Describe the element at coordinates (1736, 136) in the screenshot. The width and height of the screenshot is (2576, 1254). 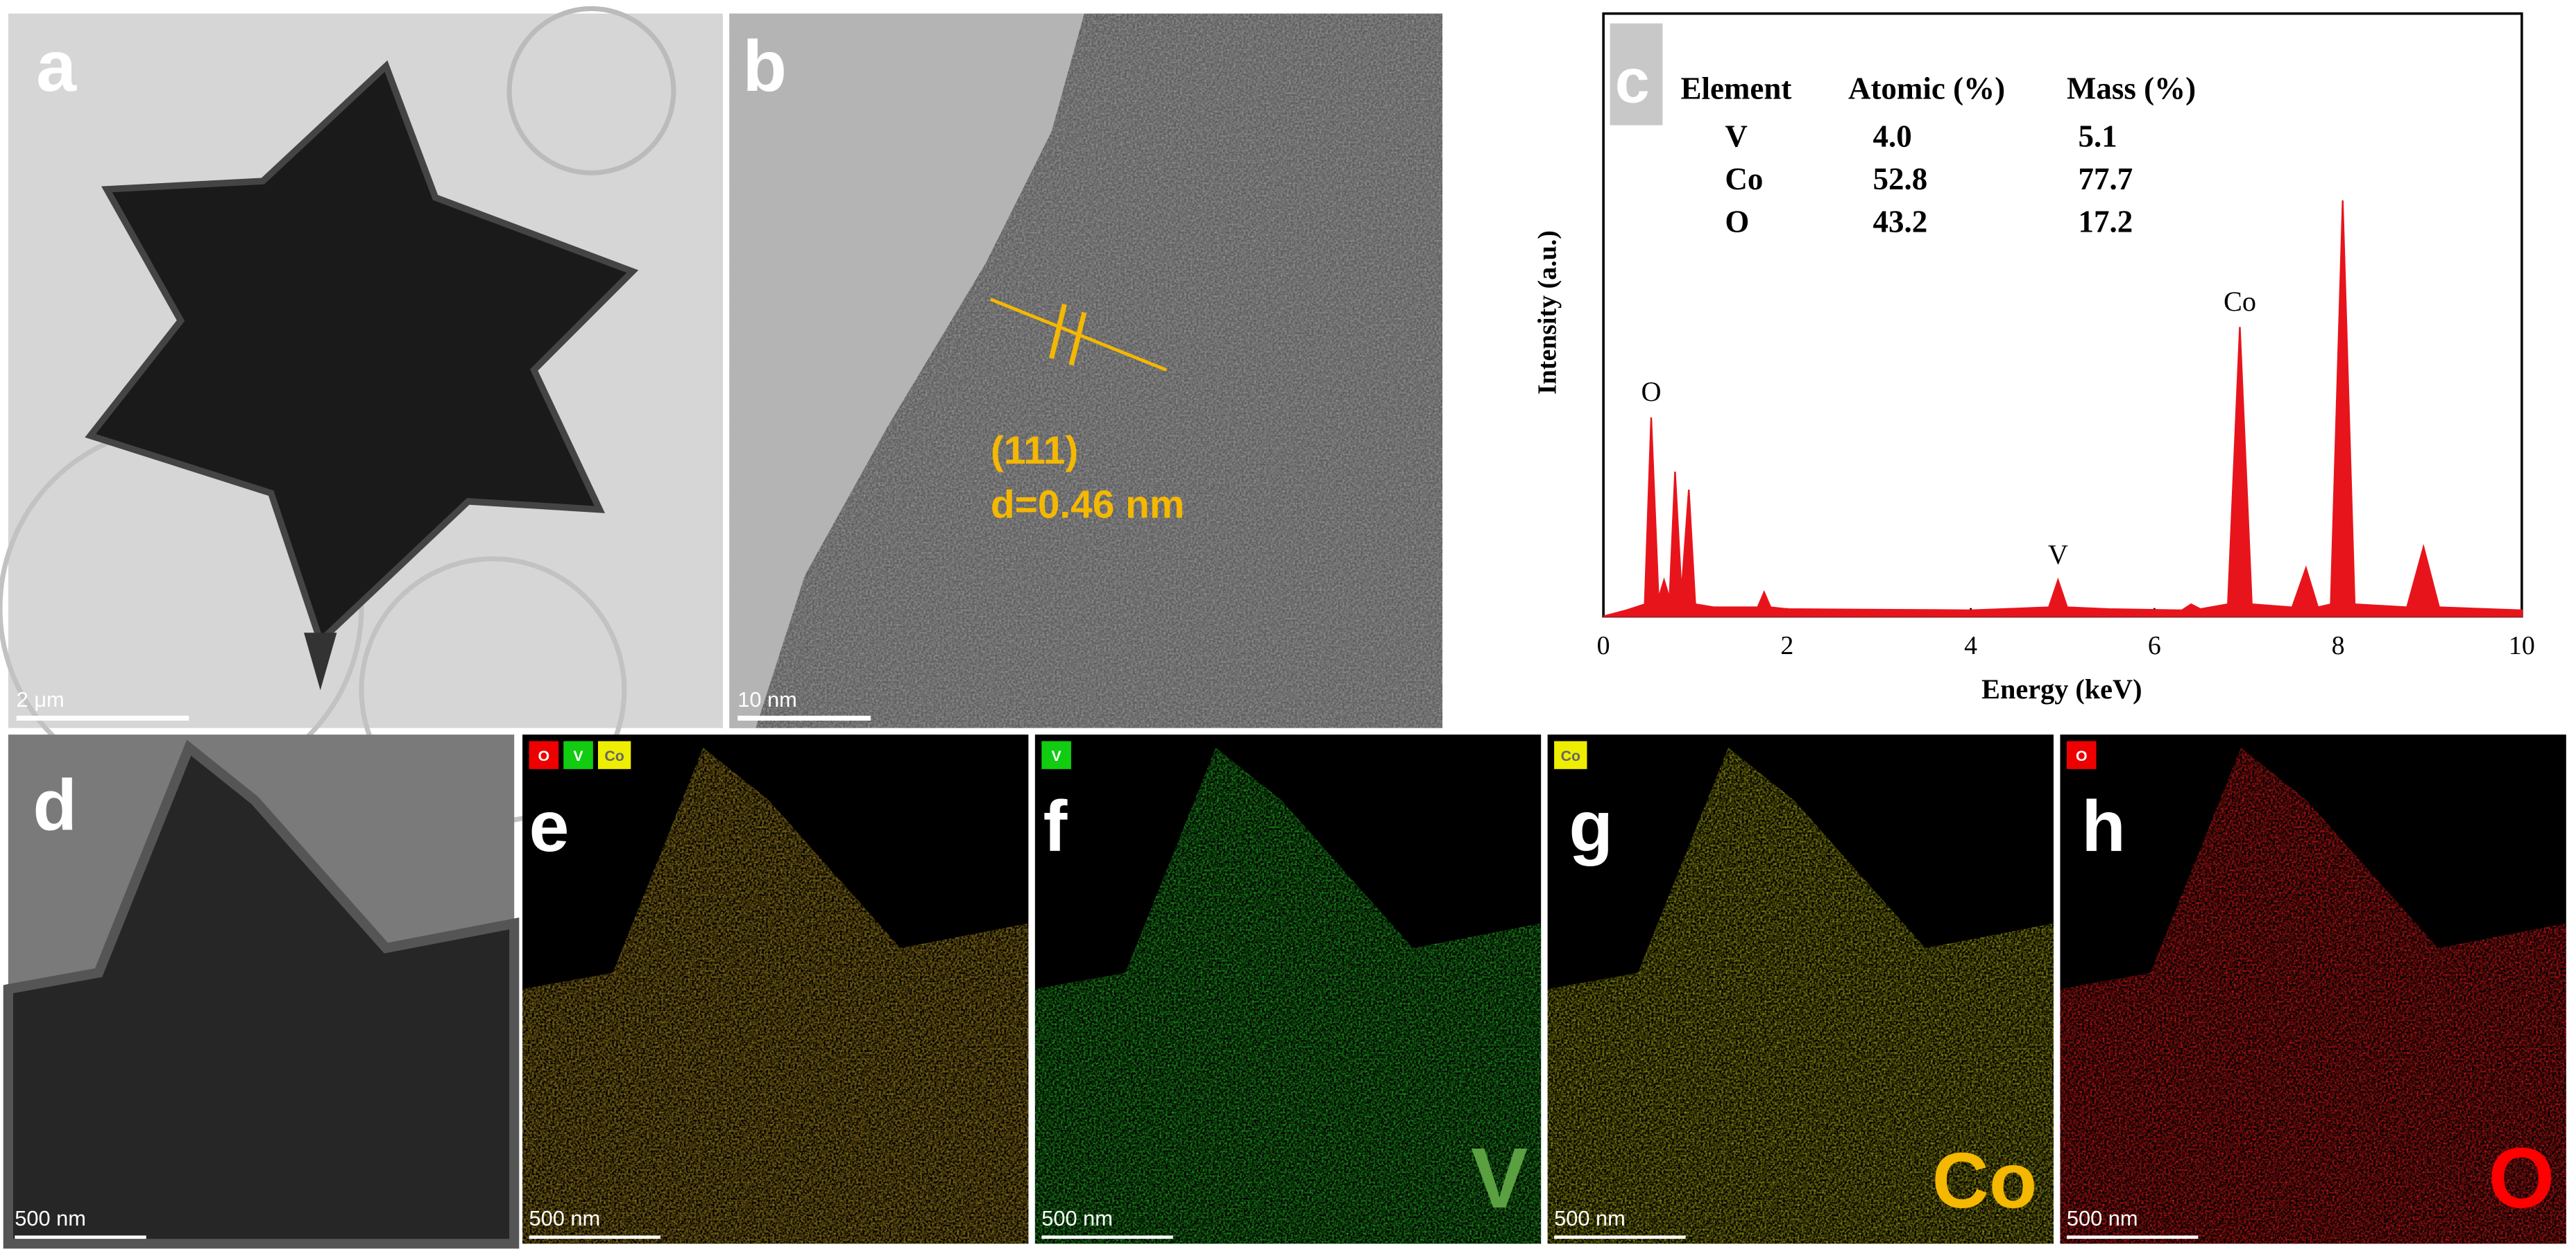
I see `table-cell: V` at that location.